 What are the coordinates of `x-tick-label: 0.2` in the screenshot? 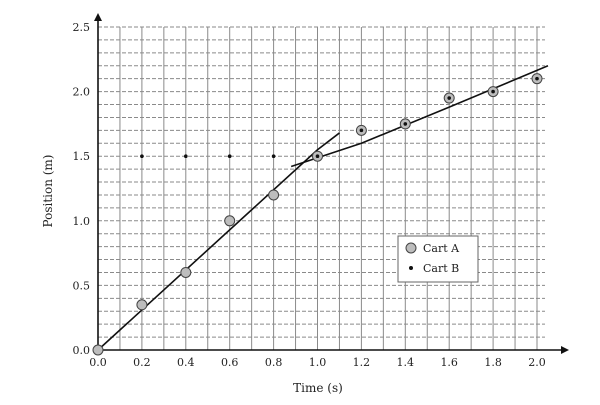 It's located at (142, 362).